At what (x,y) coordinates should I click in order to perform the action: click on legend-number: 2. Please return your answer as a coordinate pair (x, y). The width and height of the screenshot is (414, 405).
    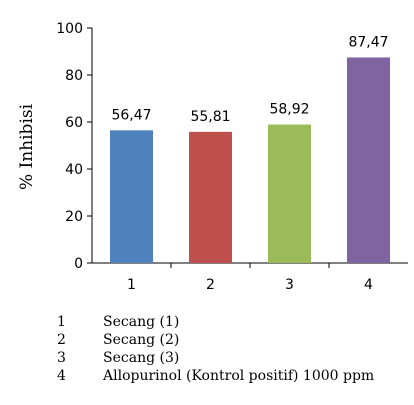
    Looking at the image, I should click on (61, 340).